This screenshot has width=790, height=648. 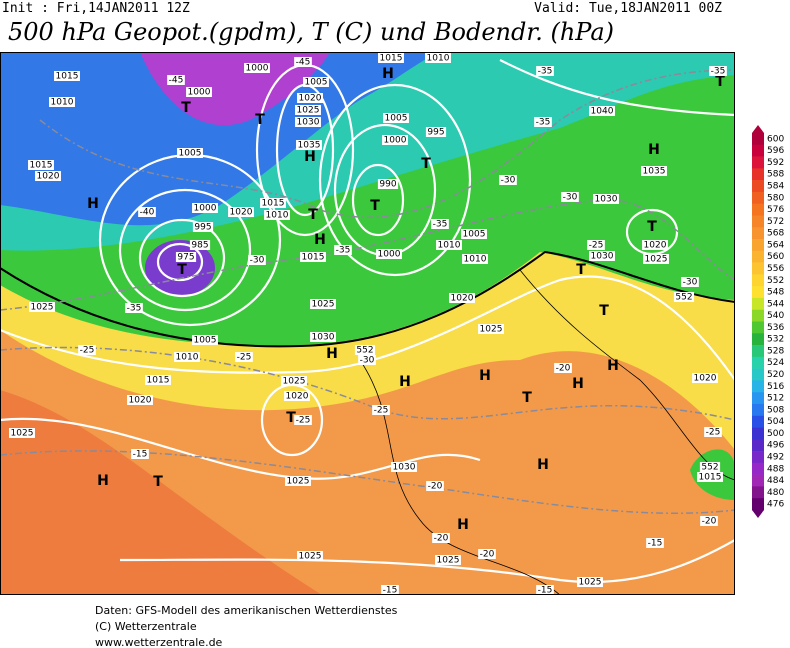 I want to click on colorbar-label: 496, so click(x=775, y=446).